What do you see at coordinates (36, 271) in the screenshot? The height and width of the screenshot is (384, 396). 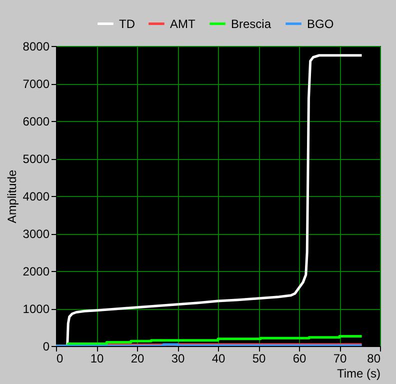 I see `y-tick-label: 2000` at bounding box center [36, 271].